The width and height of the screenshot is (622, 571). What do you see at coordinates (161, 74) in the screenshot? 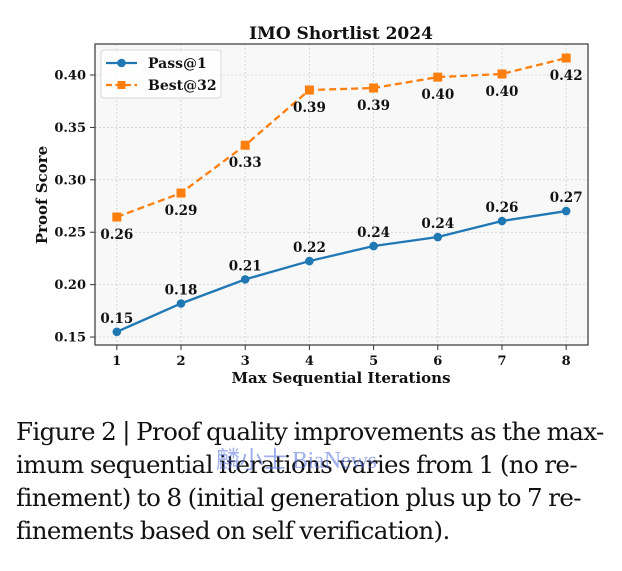
I see `legend: Pass@1 Best@32` at bounding box center [161, 74].